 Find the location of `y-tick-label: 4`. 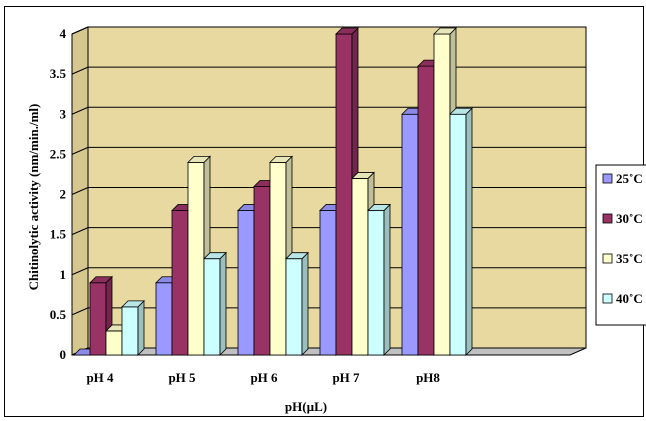

y-tick-label: 4 is located at coordinates (63, 33).